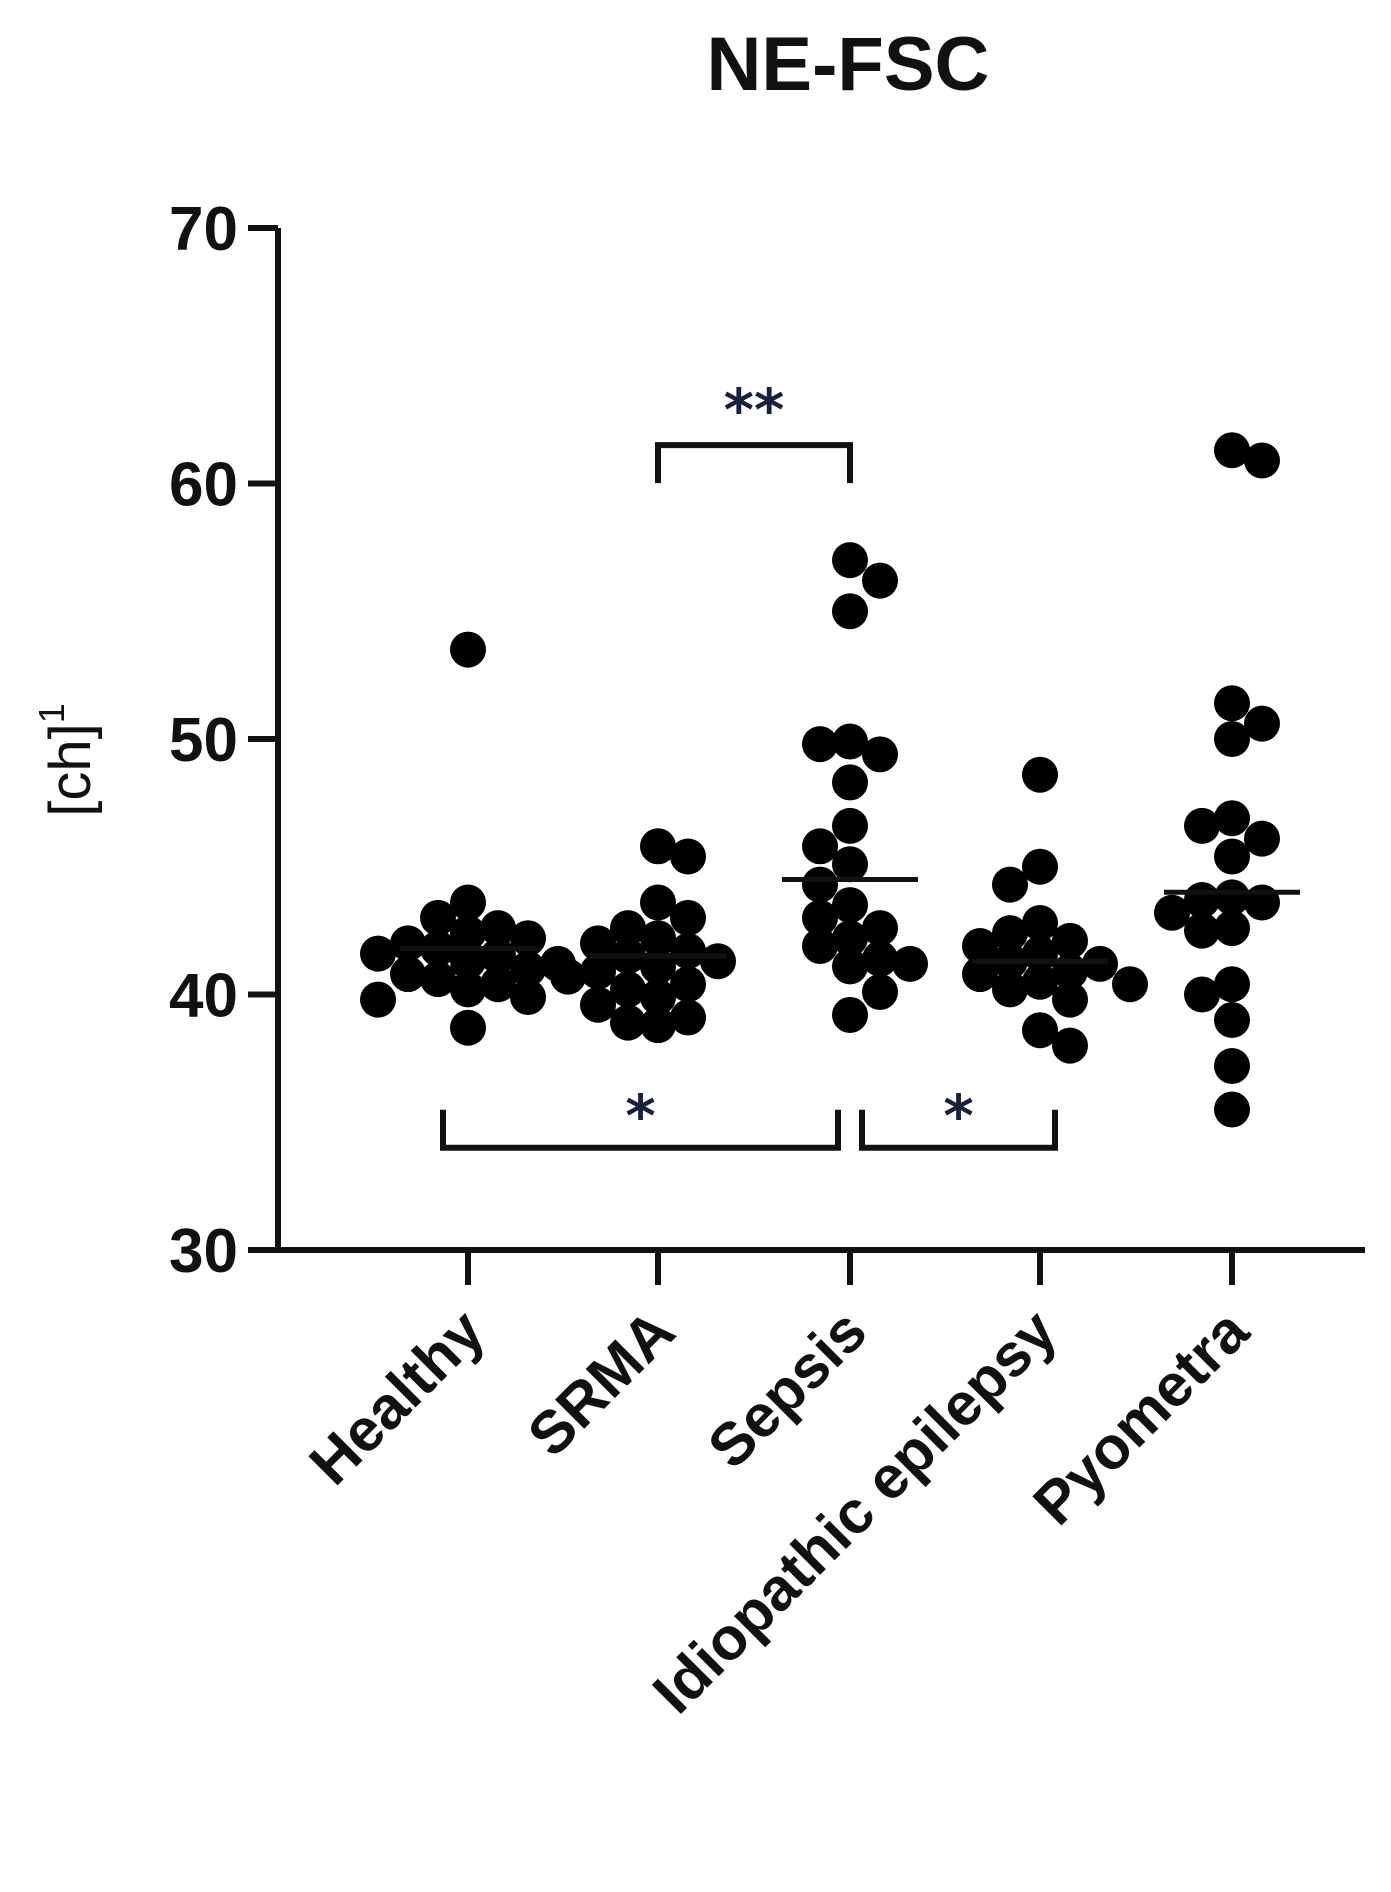 This screenshot has height=1892, width=1391. What do you see at coordinates (397, 1396) in the screenshot?
I see `x-tick-label: Healthy` at bounding box center [397, 1396].